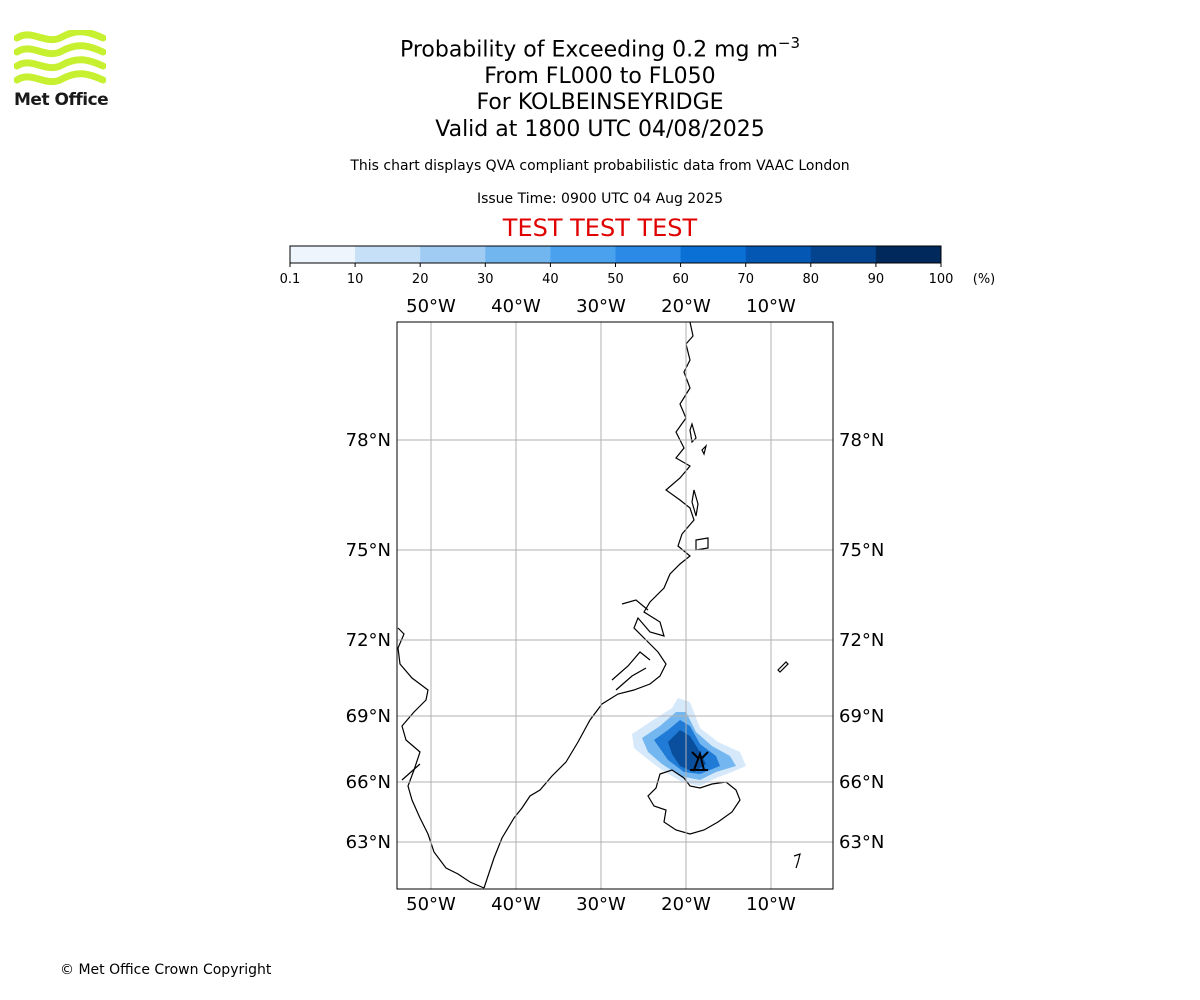 This screenshot has height=1000, width=1200. What do you see at coordinates (588, 50) in the screenshot?
I see `chart-title-main: Probability of Exceeding 0.2 mg m` at bounding box center [588, 50].